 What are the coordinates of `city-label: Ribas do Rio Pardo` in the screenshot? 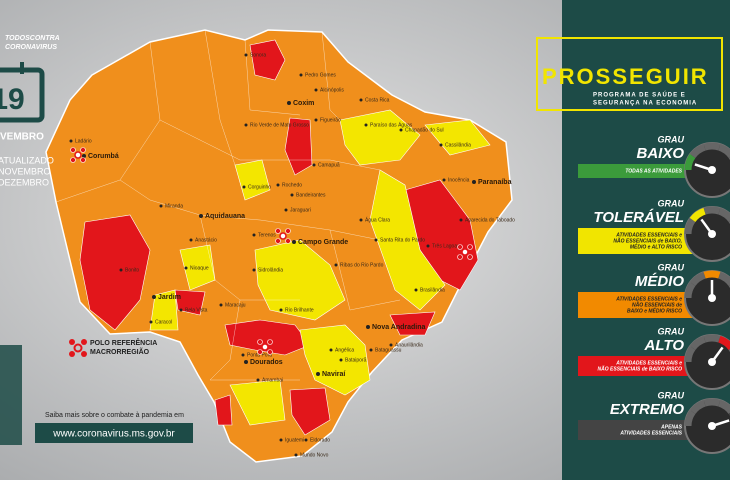 It's located at (362, 265).